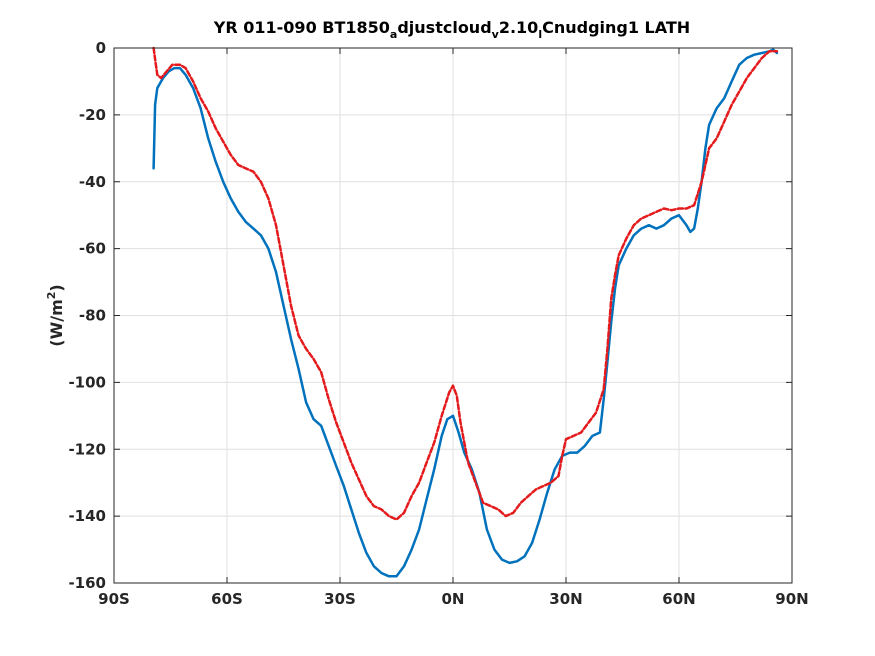 The image size is (875, 656). Describe the element at coordinates (101, 48) in the screenshot. I see `y-tick-label: 0` at that location.